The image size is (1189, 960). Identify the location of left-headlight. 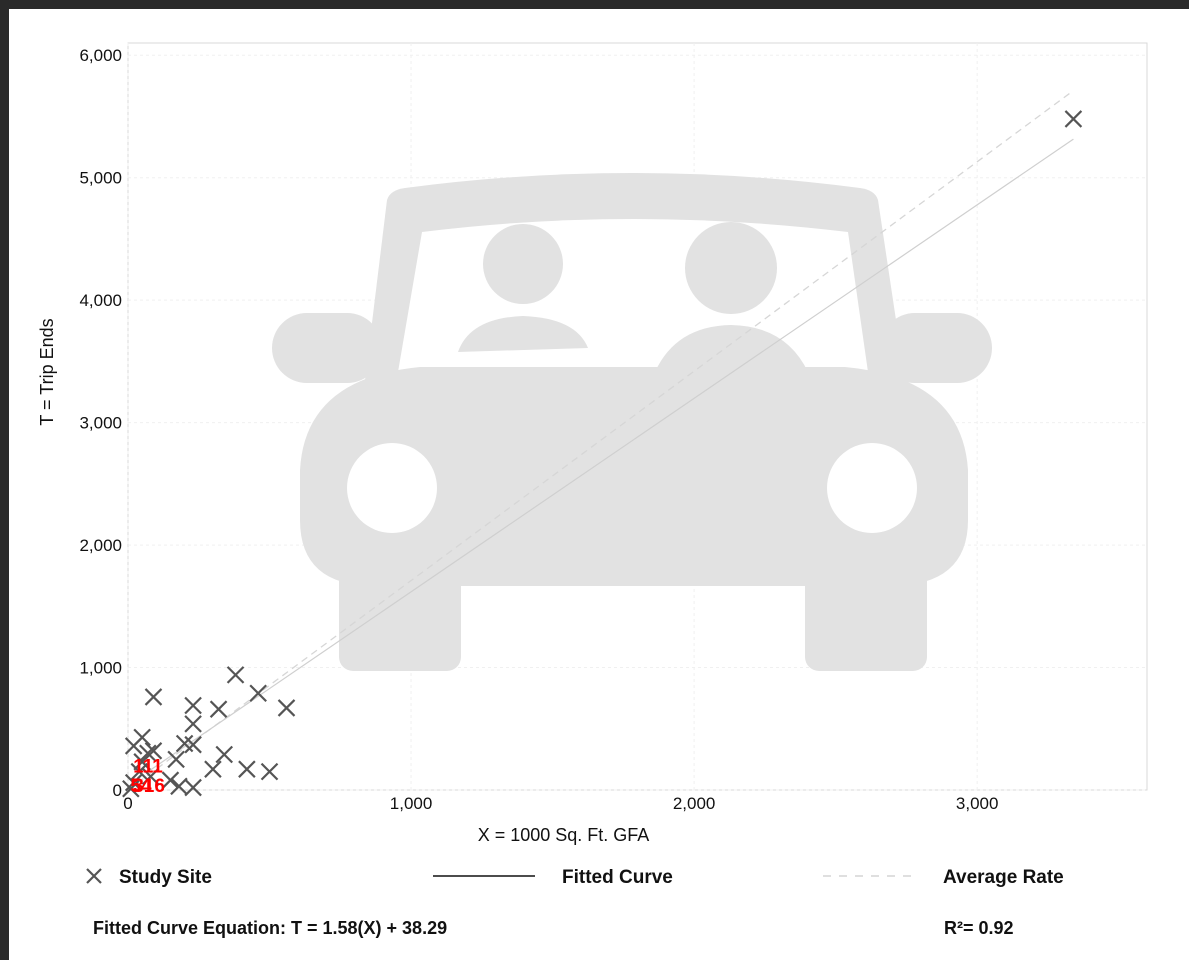
(392, 488).